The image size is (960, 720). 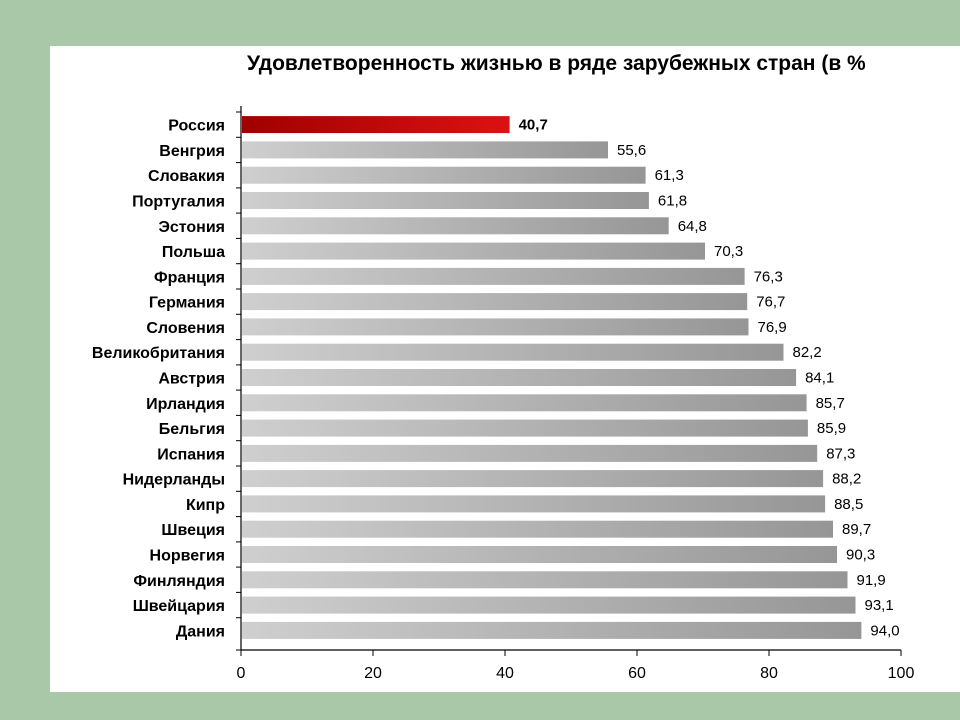 What do you see at coordinates (840, 453) in the screenshot?
I see `value-label: 87,3` at bounding box center [840, 453].